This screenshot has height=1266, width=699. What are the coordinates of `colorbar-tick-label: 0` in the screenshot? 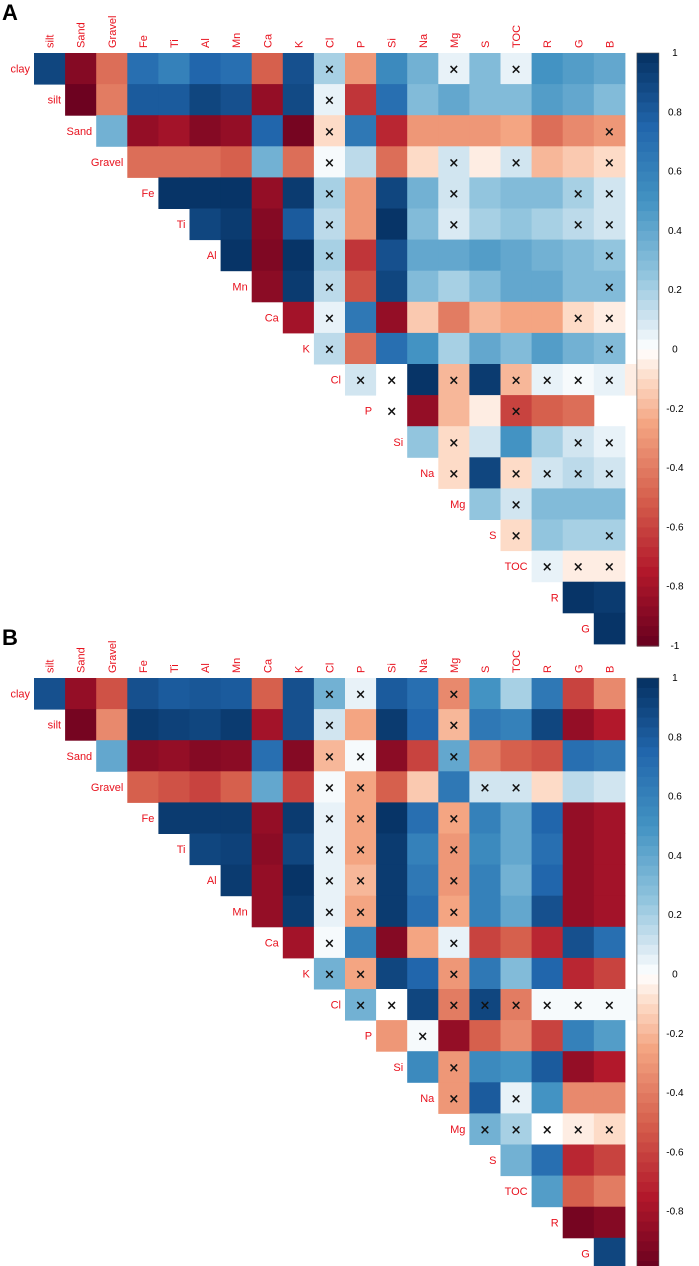 It's located at (675, 975).